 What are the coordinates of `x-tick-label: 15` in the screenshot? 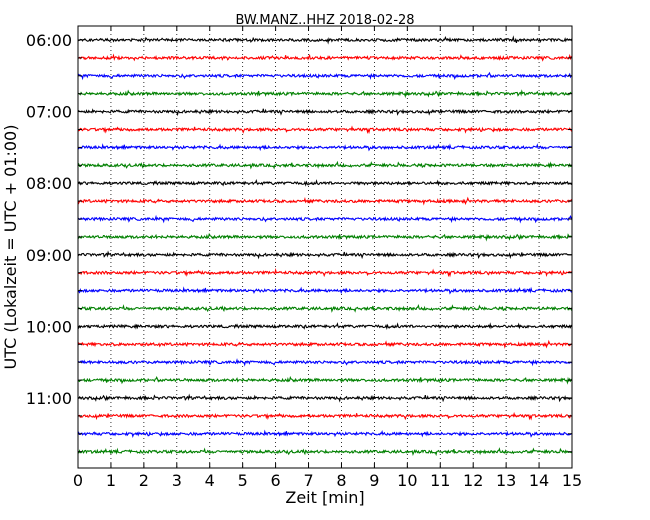 It's located at (572, 480).